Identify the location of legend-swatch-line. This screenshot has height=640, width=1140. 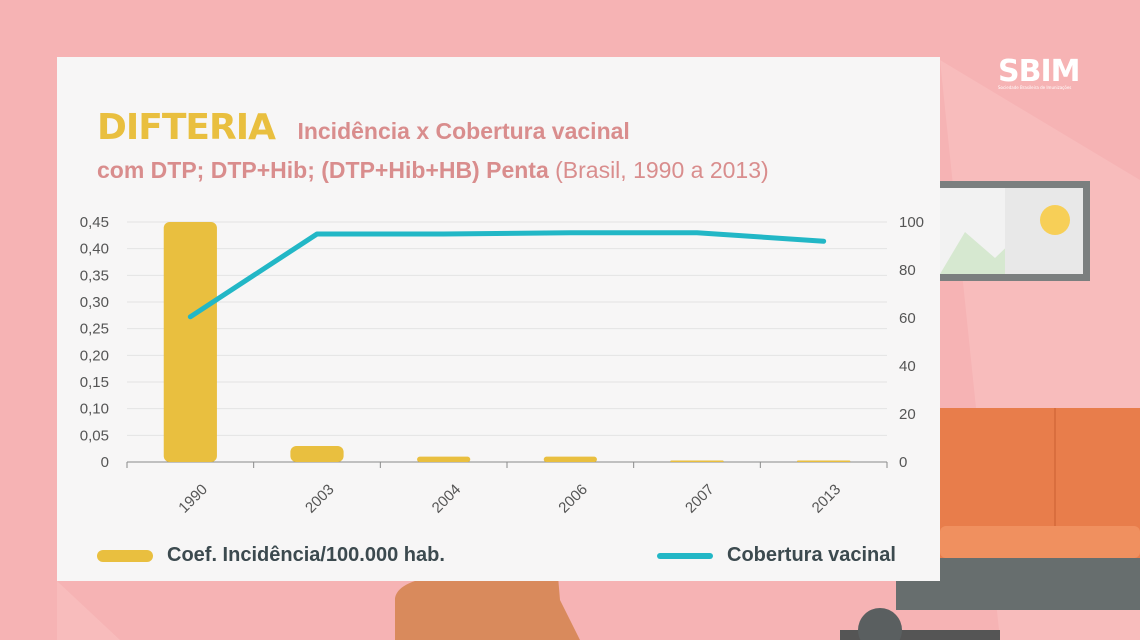
(685, 555).